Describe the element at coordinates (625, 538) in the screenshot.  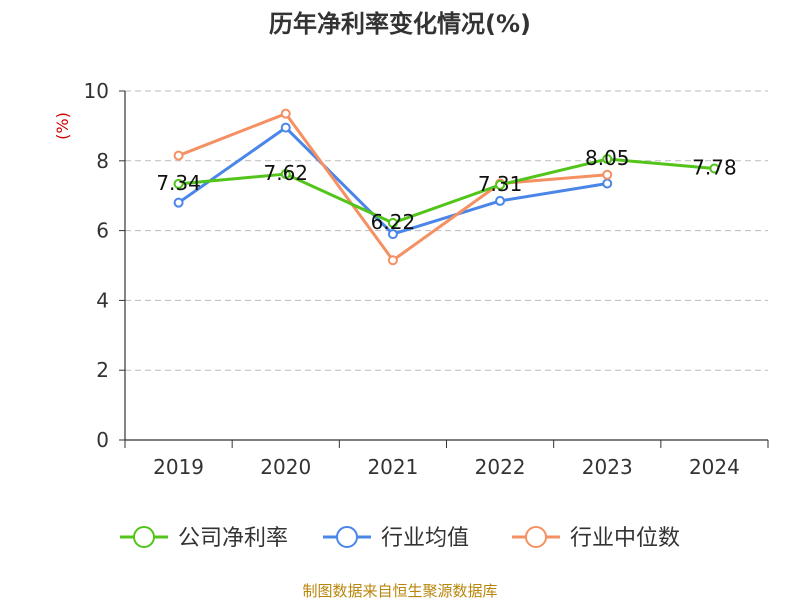
I see `legend-label: 行业中位数` at that location.